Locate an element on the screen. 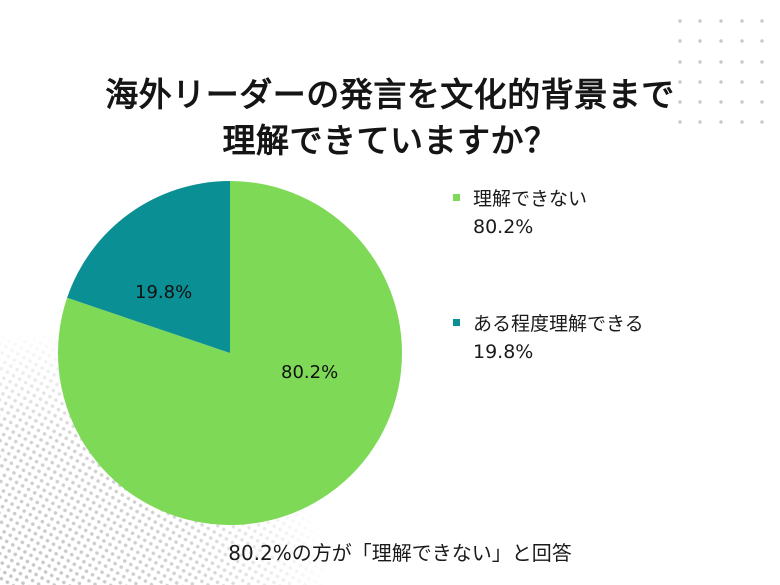 This screenshot has height=585, width=780. legend-value: 80.2% is located at coordinates (503, 227).